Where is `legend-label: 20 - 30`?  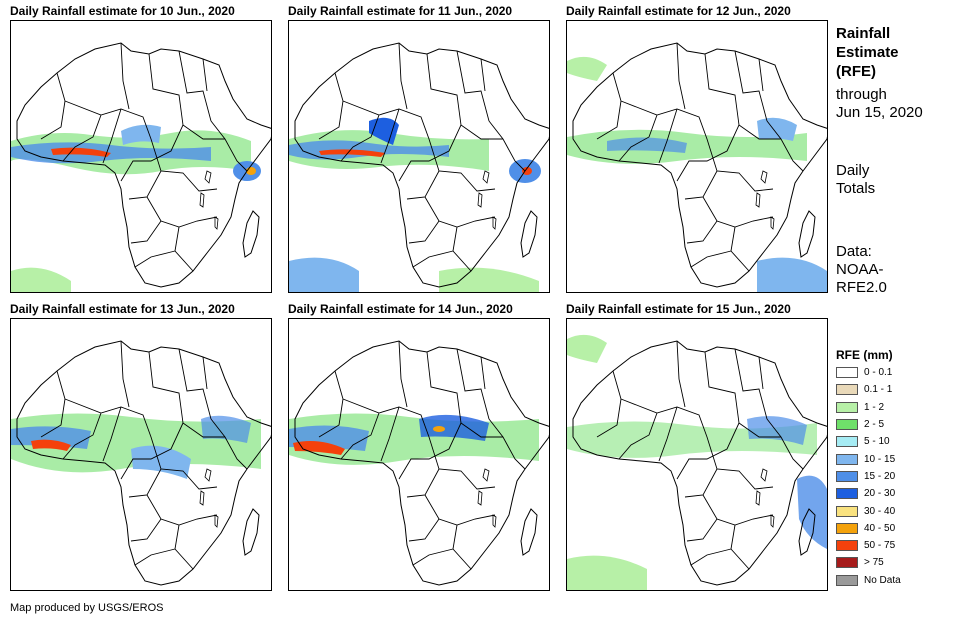
legend-label: 20 - 30 is located at coordinates (880, 494).